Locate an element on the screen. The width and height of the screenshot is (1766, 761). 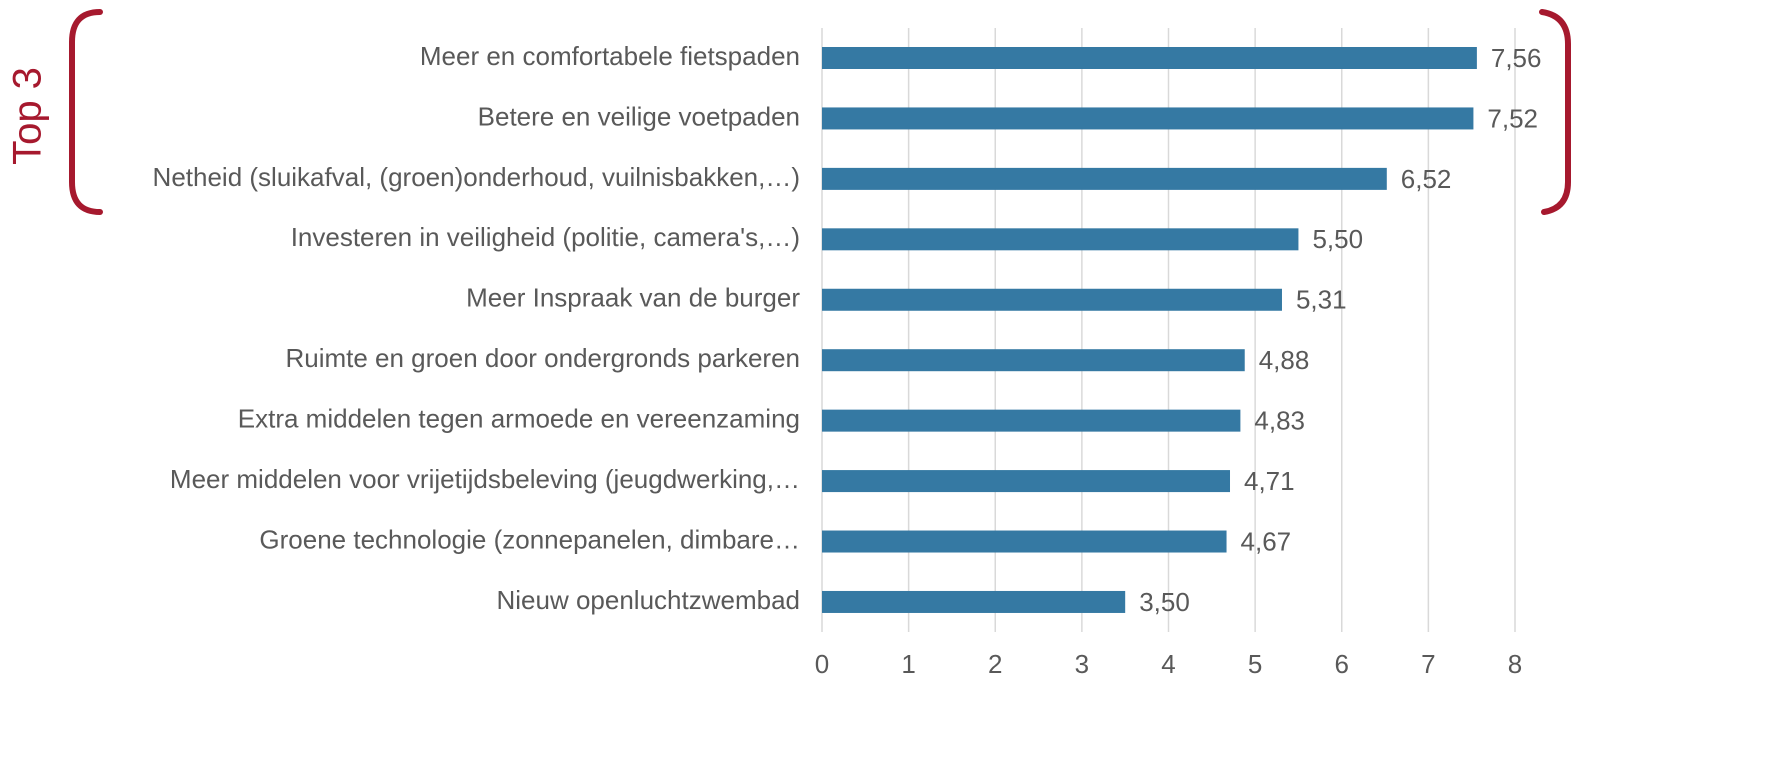
bracket-left is located at coordinates (86, 112).